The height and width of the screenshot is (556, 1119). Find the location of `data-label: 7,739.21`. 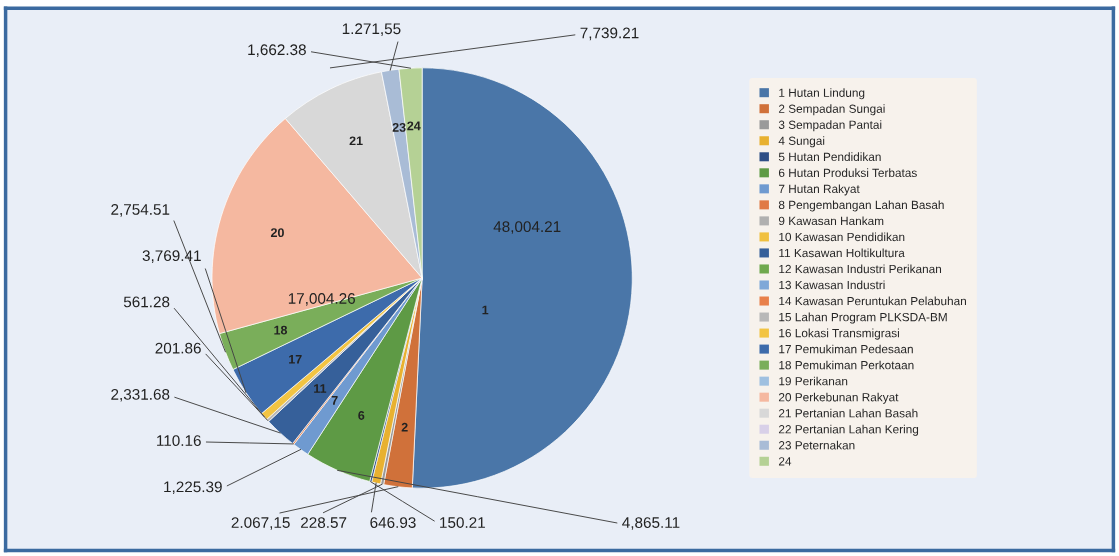

data-label: 7,739.21 is located at coordinates (609, 34).